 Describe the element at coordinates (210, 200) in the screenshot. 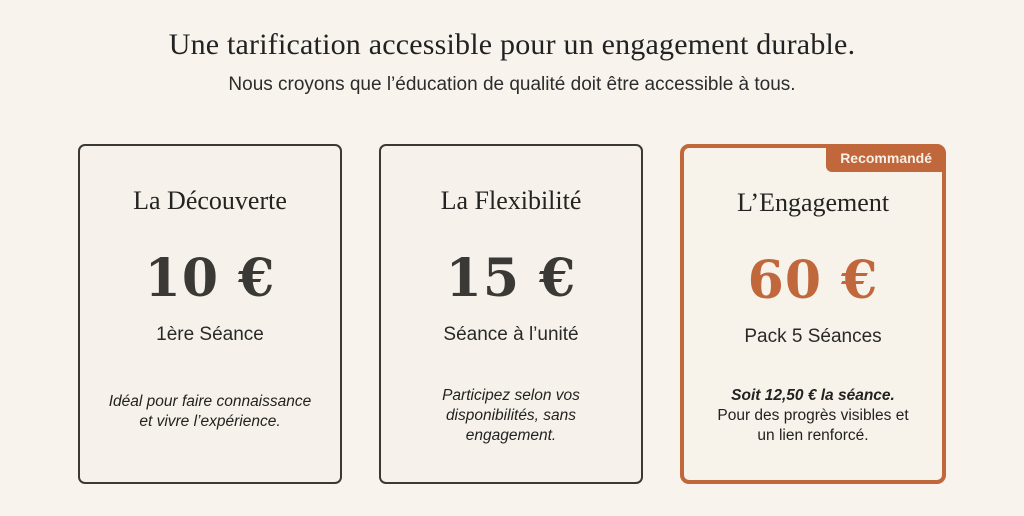

I see `card-title: La Découverte` at that location.